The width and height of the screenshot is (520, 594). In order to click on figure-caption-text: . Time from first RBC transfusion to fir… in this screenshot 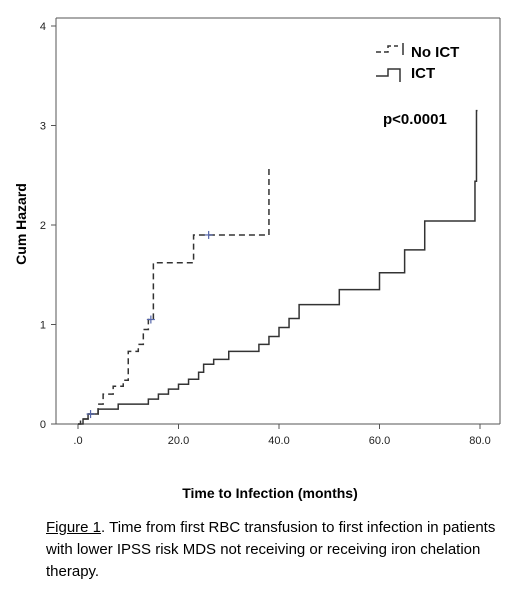, I will do `click(271, 549)`.